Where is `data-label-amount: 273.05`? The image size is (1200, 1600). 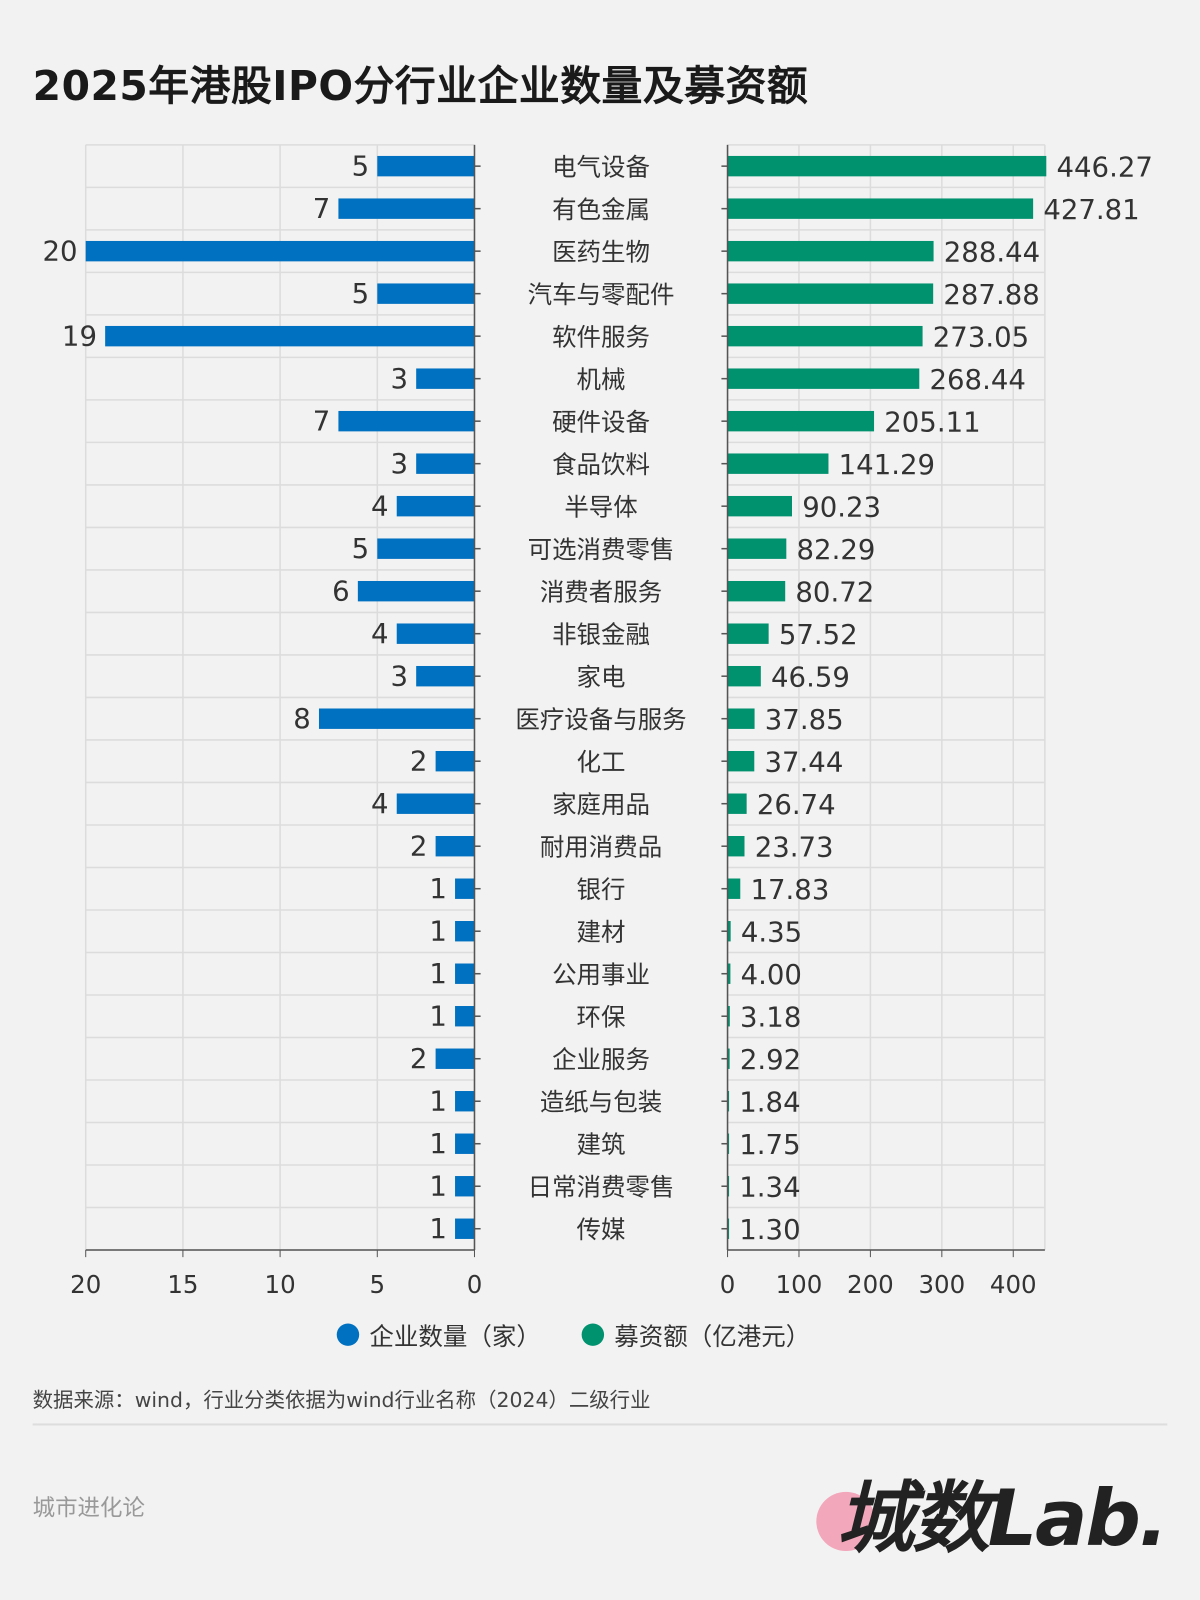 data-label-amount: 273.05 is located at coordinates (981, 337).